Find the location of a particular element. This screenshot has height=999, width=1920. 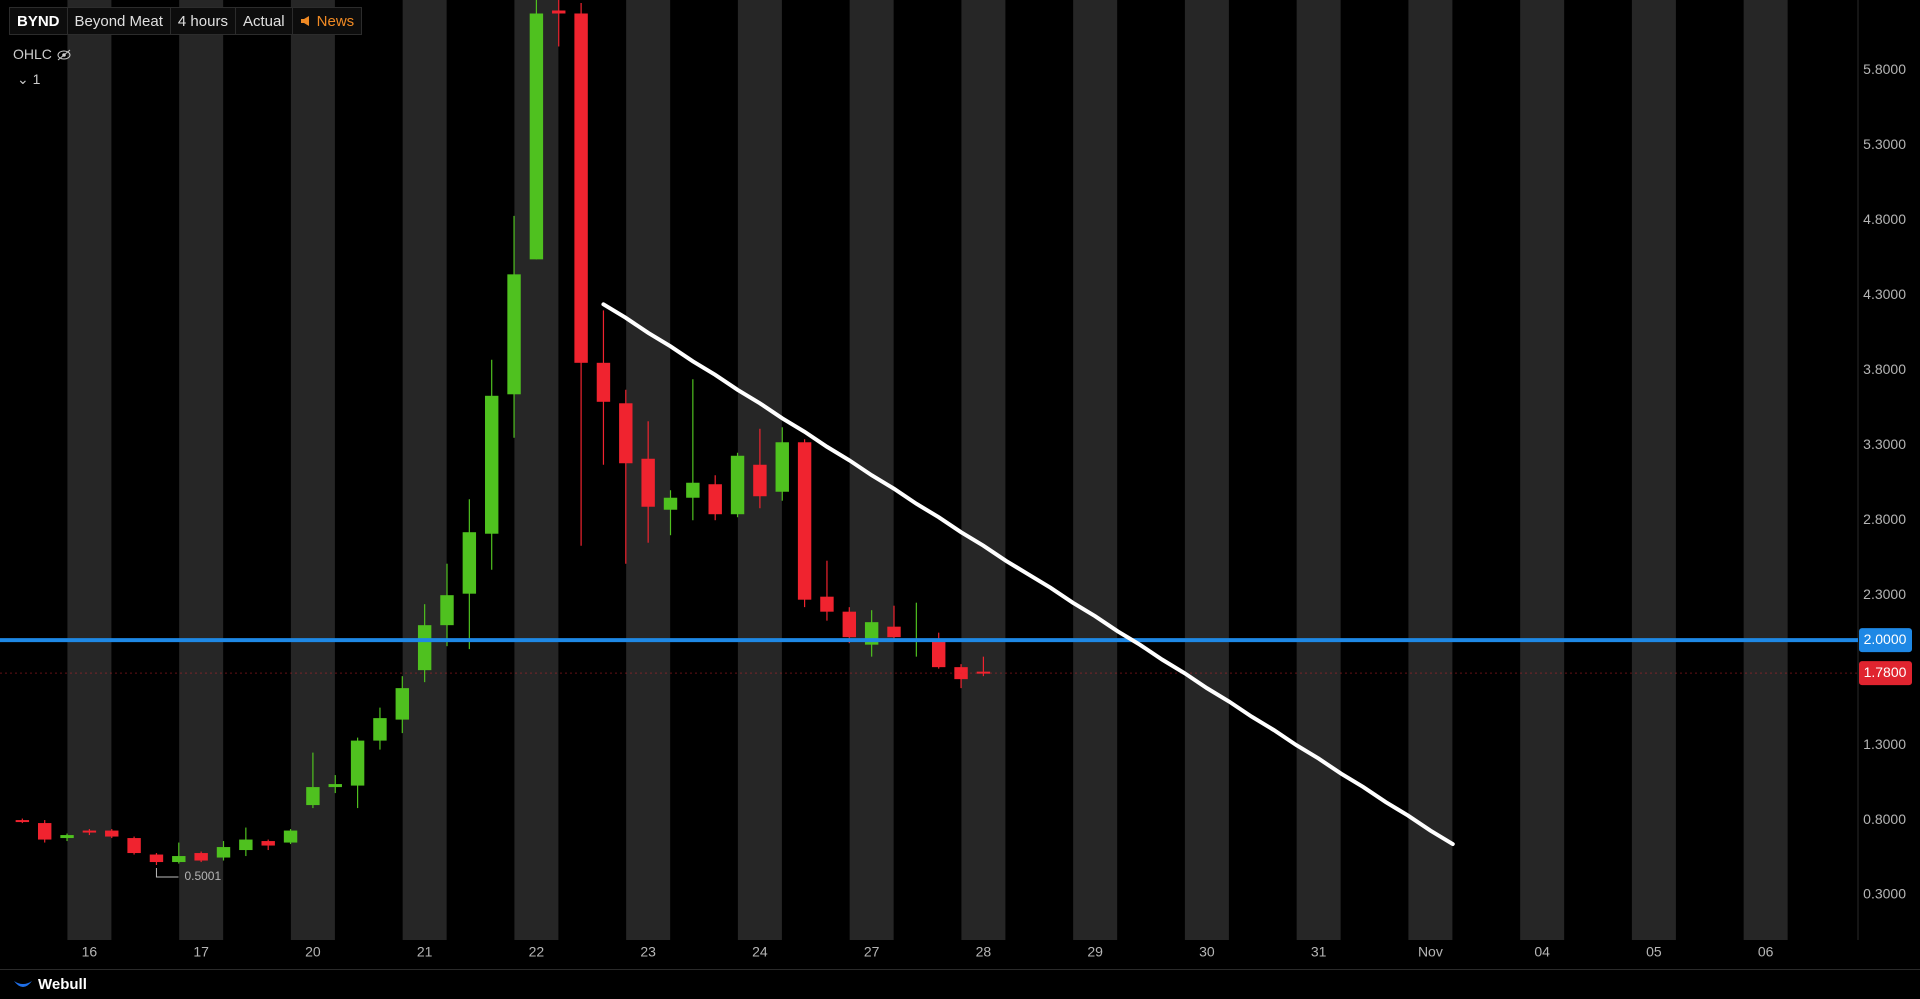

x-tick-label: 27 is located at coordinates (872, 952).